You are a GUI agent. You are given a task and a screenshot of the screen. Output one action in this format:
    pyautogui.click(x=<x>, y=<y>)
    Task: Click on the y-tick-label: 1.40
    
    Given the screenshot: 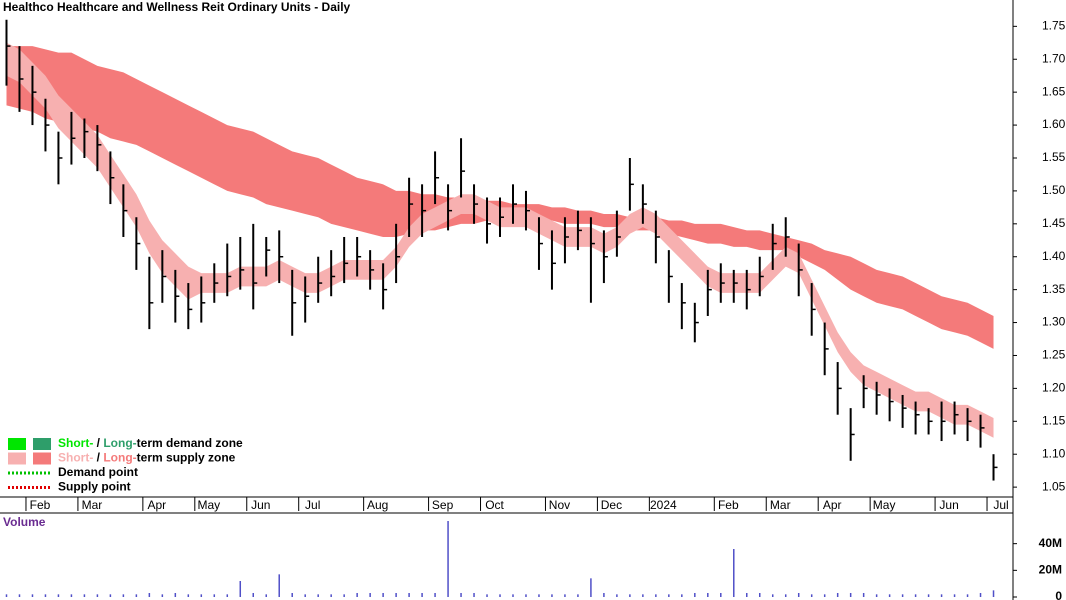 What is the action you would take?
    pyautogui.click(x=1054, y=256)
    